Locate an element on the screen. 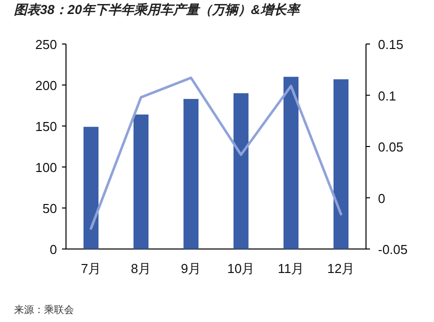 The image size is (434, 322). y-tick-label: 0 is located at coordinates (53, 249).